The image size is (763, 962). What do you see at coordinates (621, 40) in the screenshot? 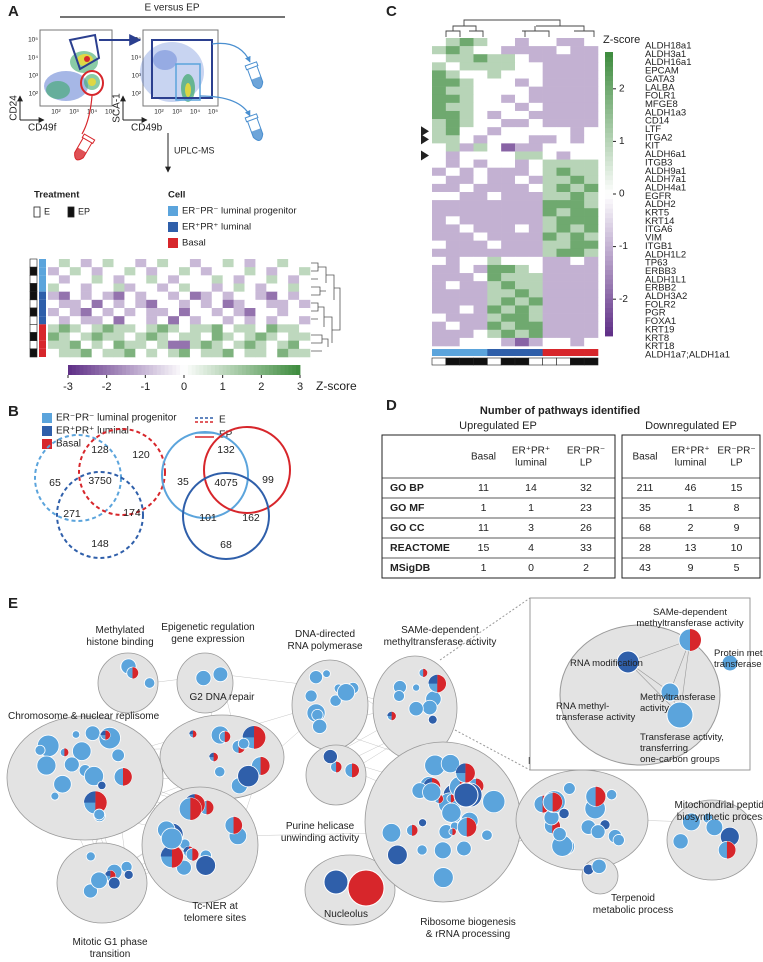
I see `colorbar-label: Z-score` at bounding box center [621, 40].